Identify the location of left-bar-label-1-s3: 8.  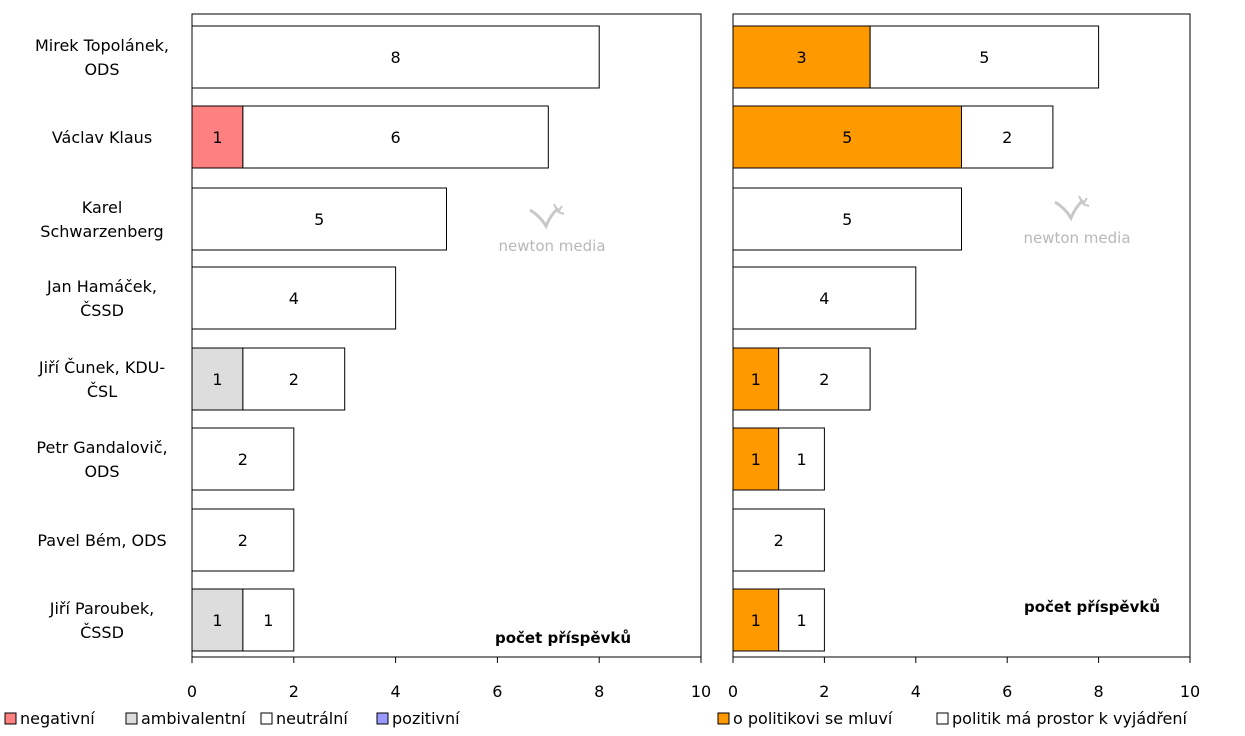
(396, 57).